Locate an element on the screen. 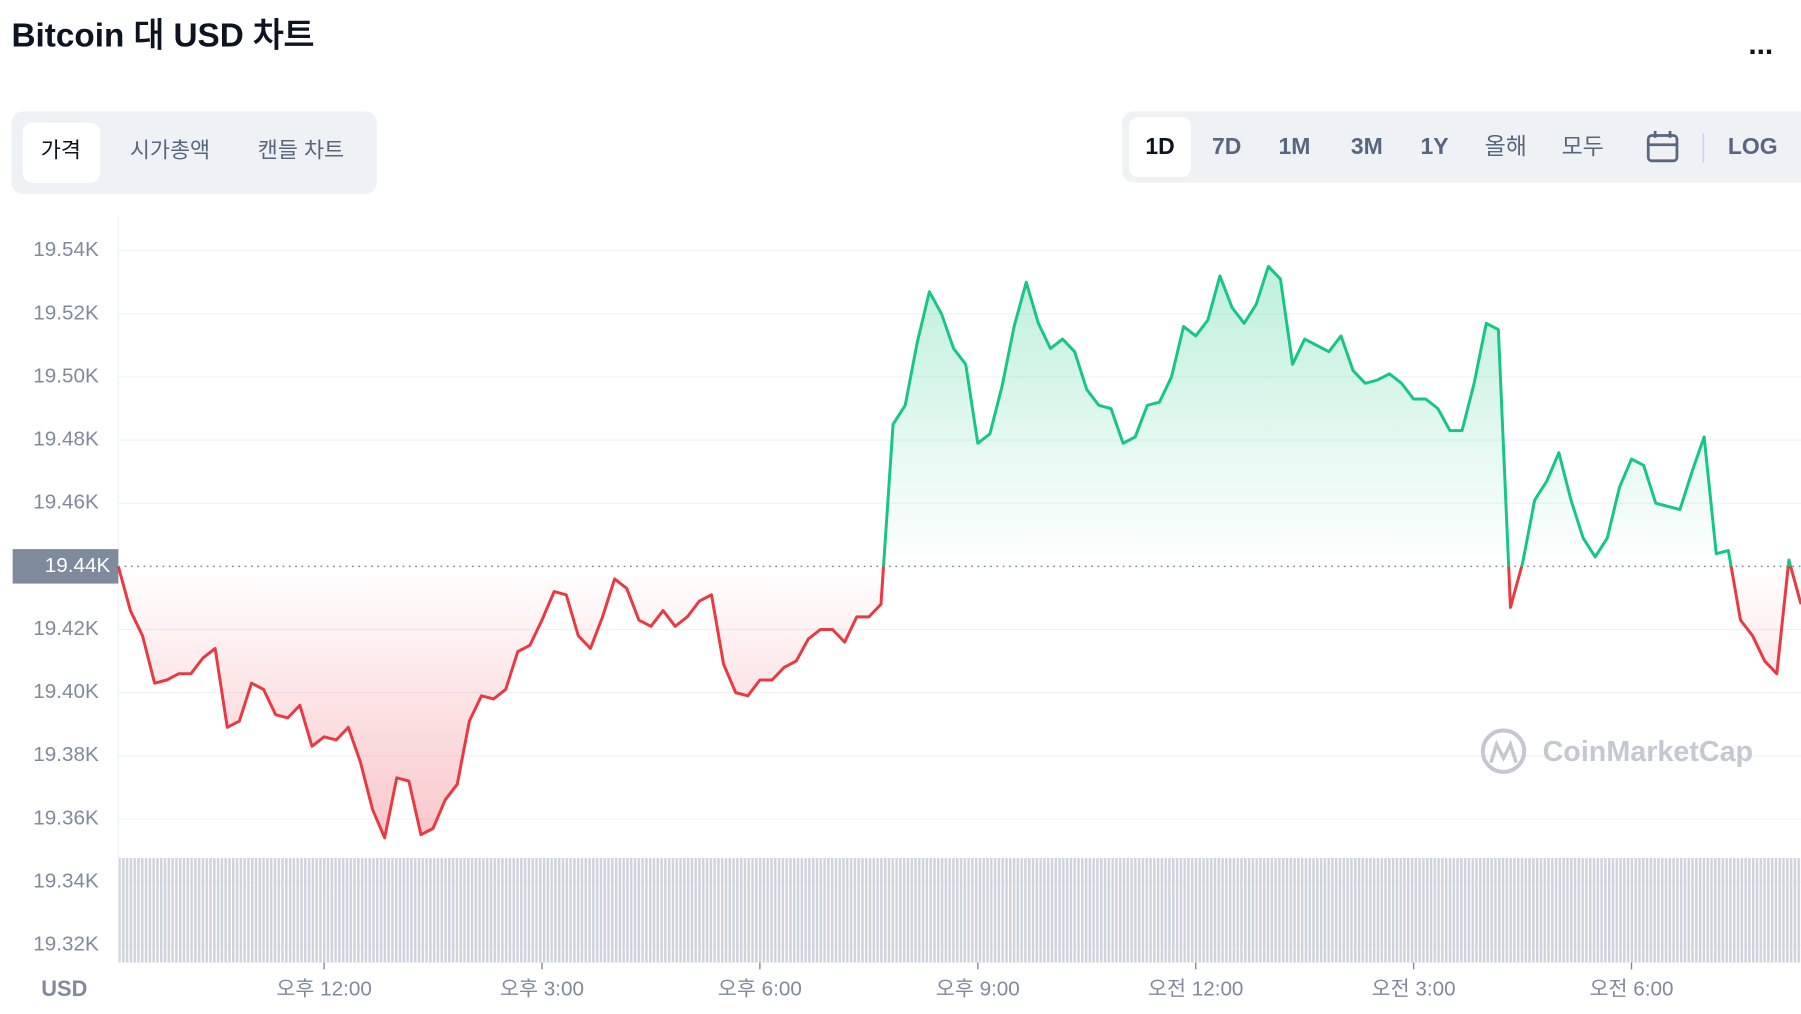 The height and width of the screenshot is (1014, 1801). y-tick-label: 19.54K is located at coordinates (66, 249).